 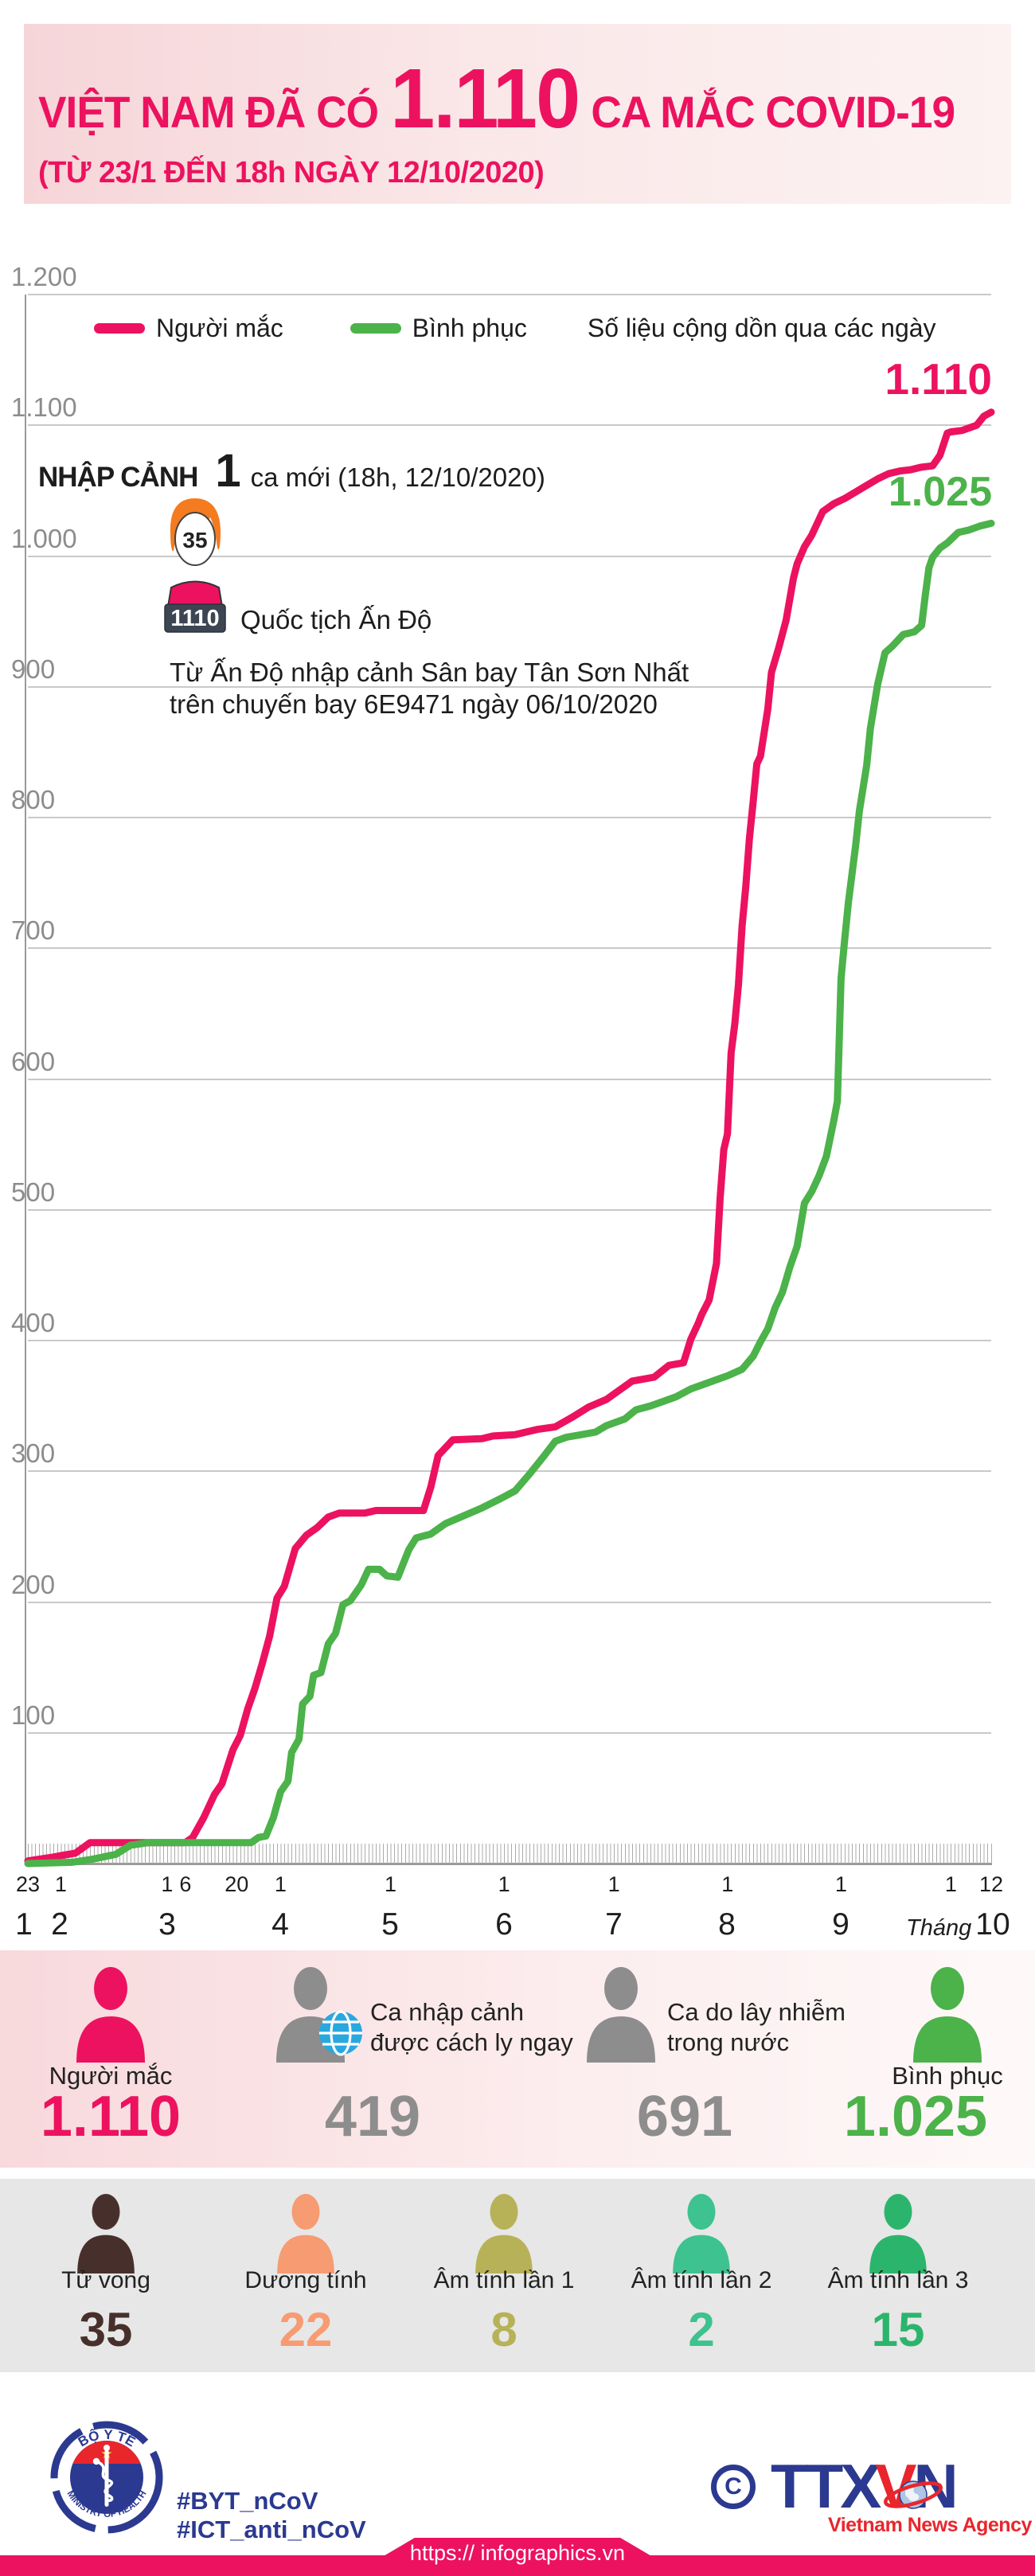 I want to click on x-axis-month-label: 1, so click(x=24, y=1924).